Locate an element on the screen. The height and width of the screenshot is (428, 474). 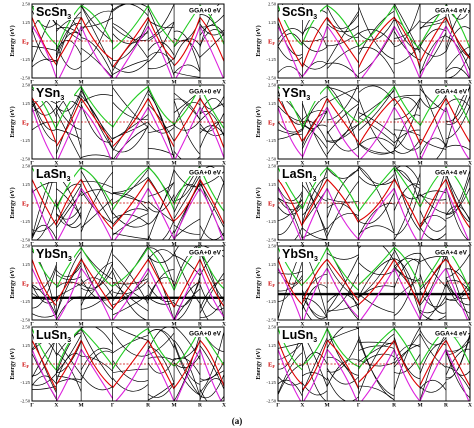
compound-label: LaSn3 is located at coordinates (299, 175).